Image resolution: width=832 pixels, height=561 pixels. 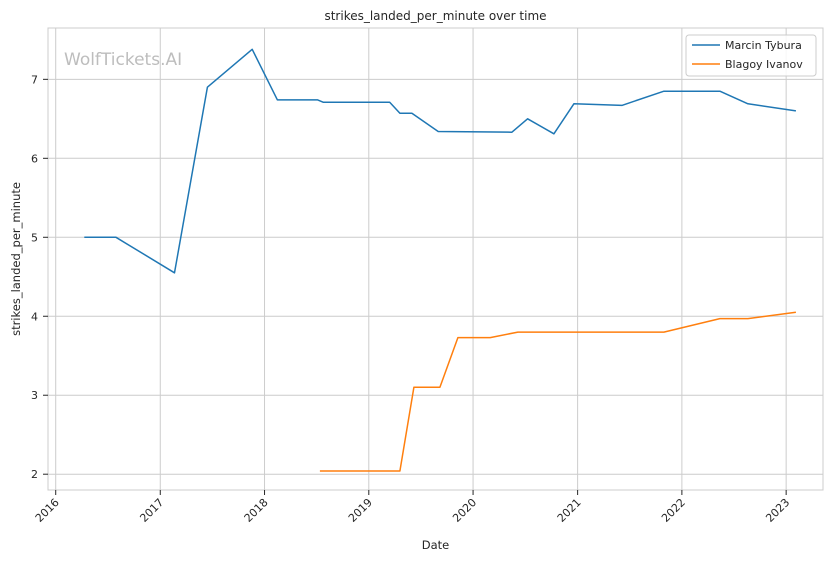 I want to click on watermark: WolfTickets.AI, so click(x=123, y=60).